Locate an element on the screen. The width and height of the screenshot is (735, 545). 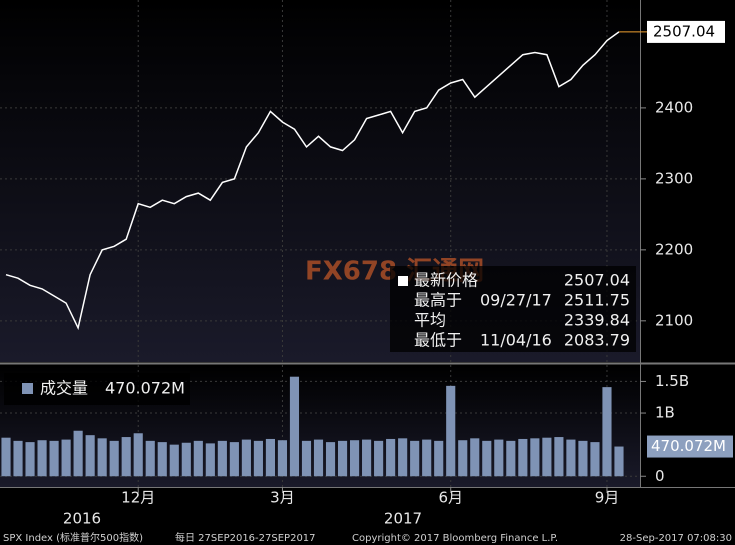
legend-value: 2507.04 is located at coordinates (597, 280).